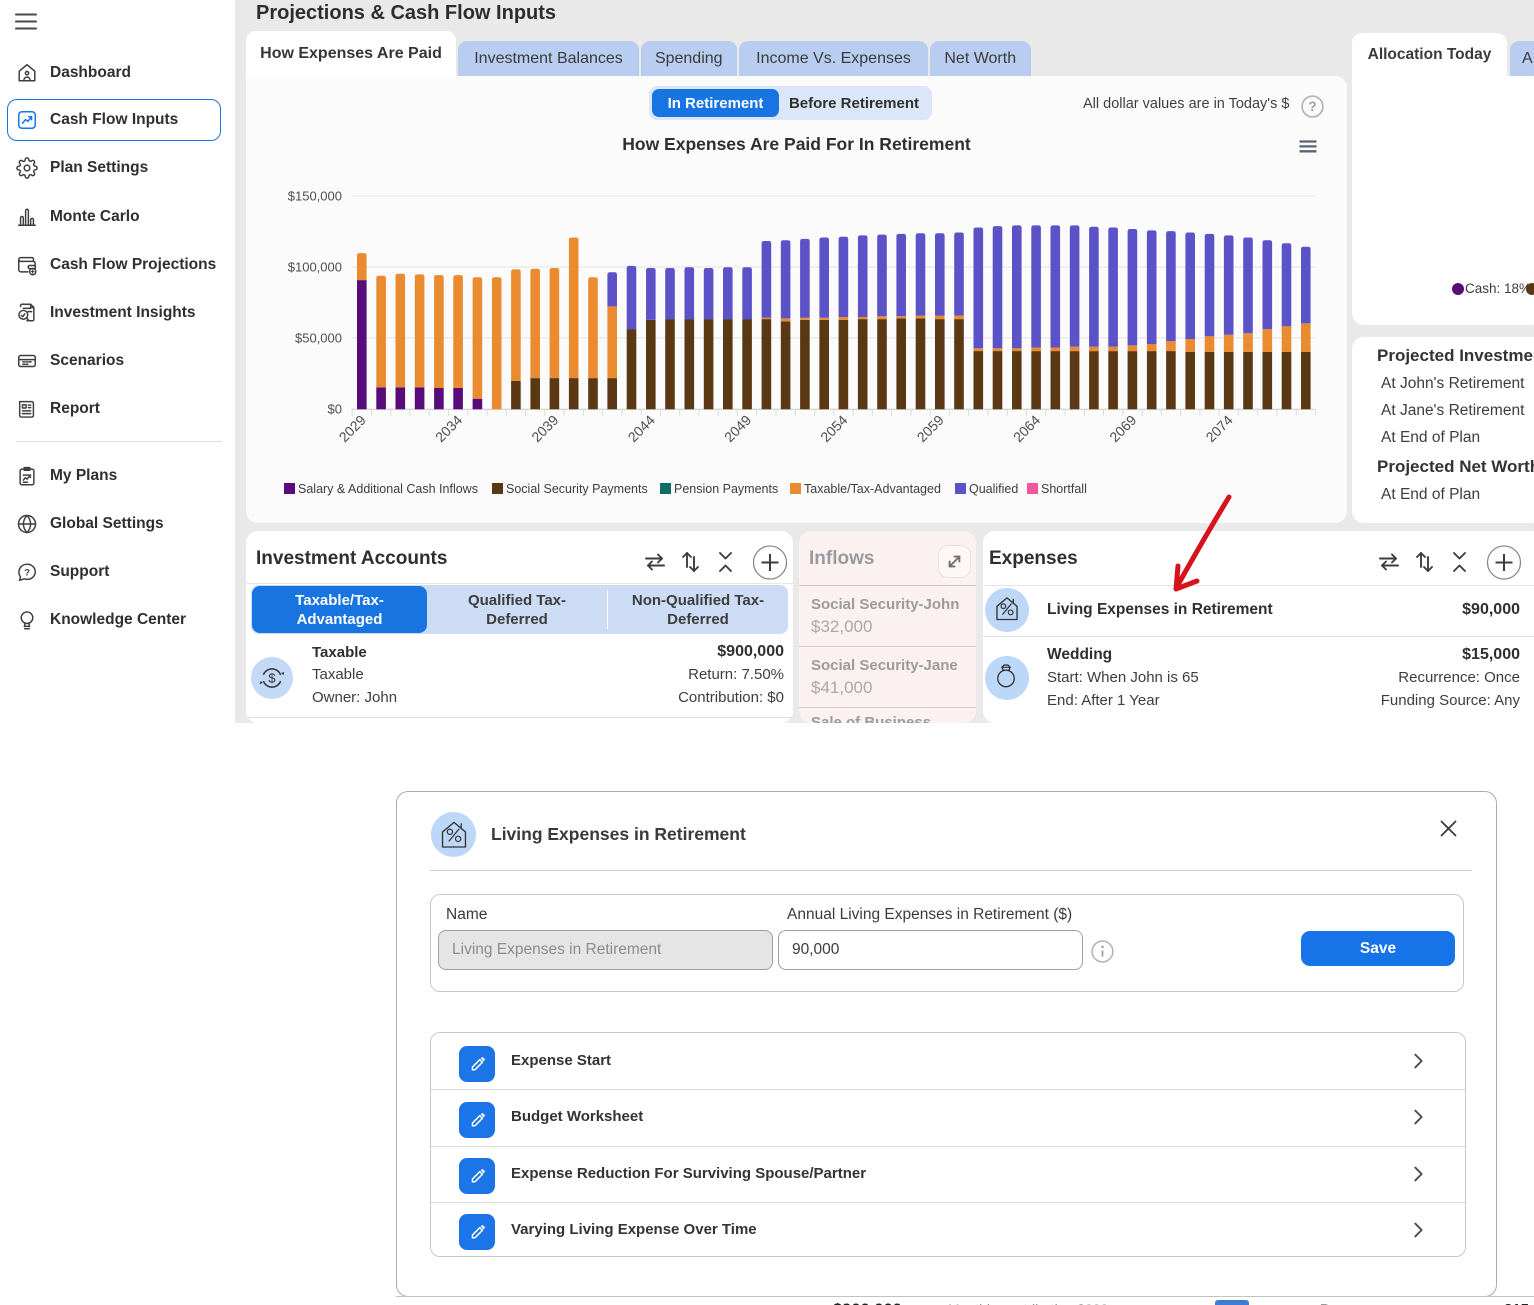 This screenshot has height=1305, width=1534. What do you see at coordinates (737, 428) in the screenshot?
I see `svg-text: 2049` at bounding box center [737, 428].